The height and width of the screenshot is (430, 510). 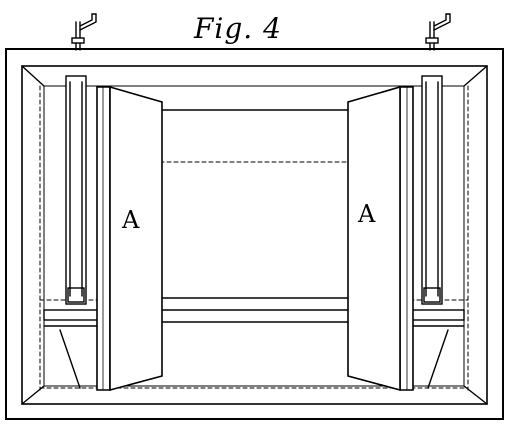 What do you see at coordinates (130, 220) in the screenshot?
I see `left-door-label: A` at bounding box center [130, 220].